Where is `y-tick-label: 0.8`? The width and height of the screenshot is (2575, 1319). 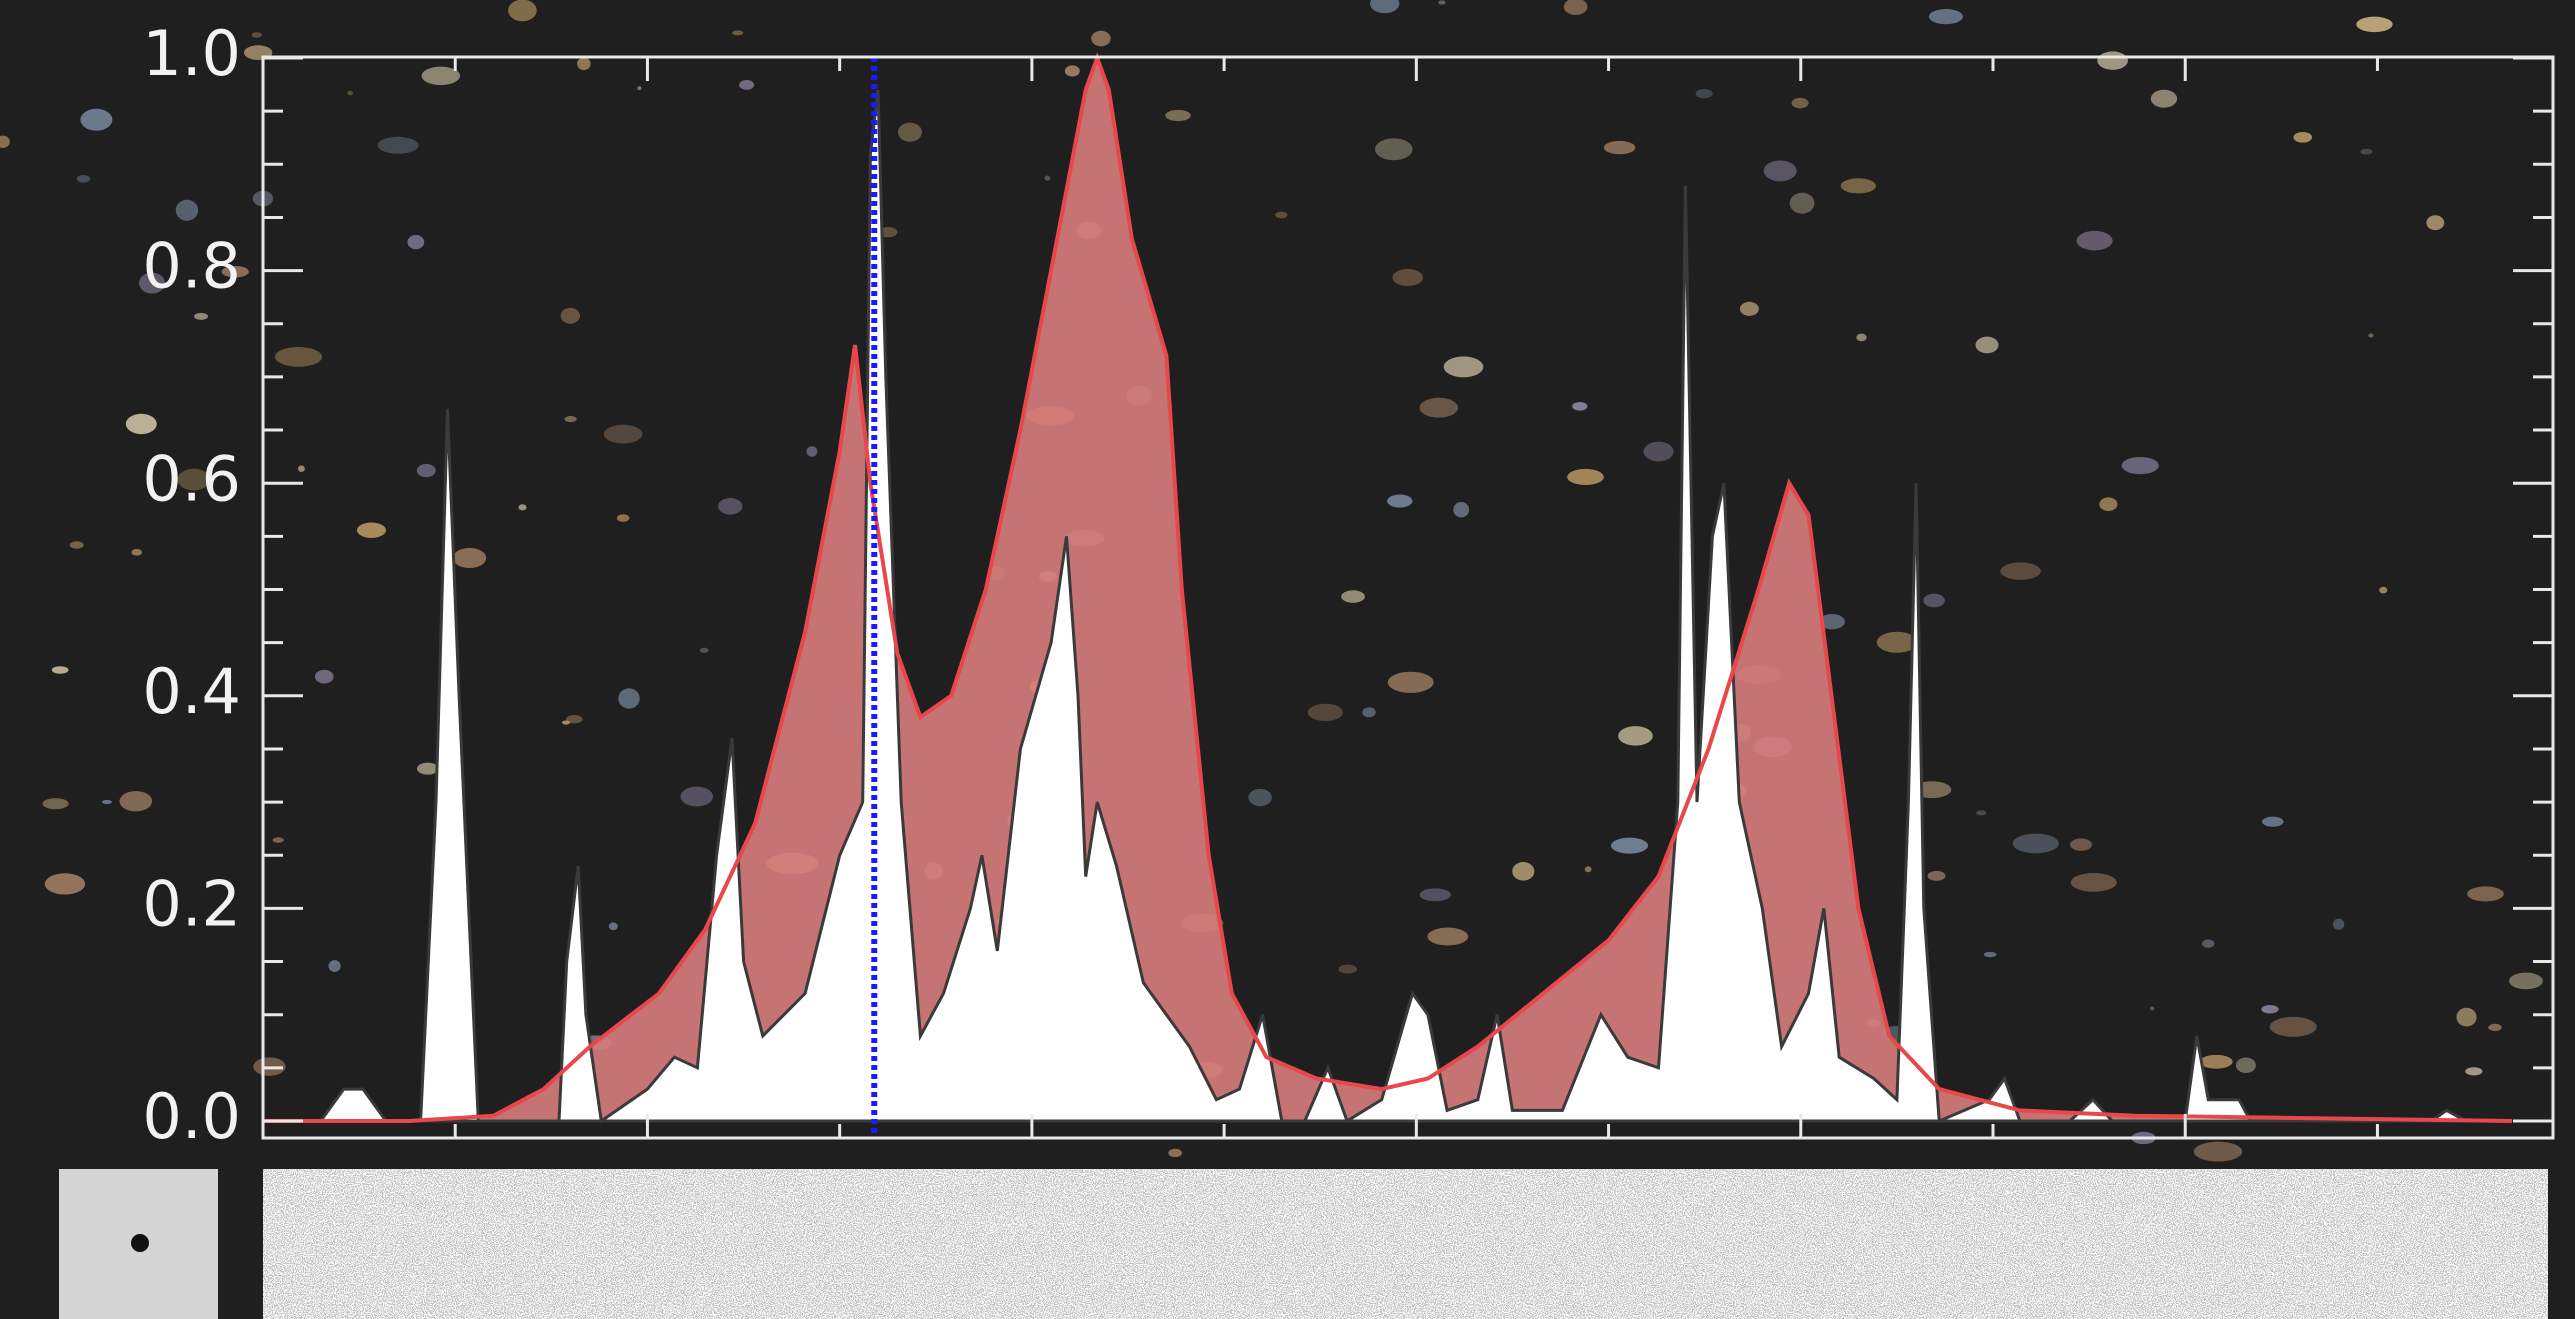 y-tick-label: 0.8 is located at coordinates (191, 266).